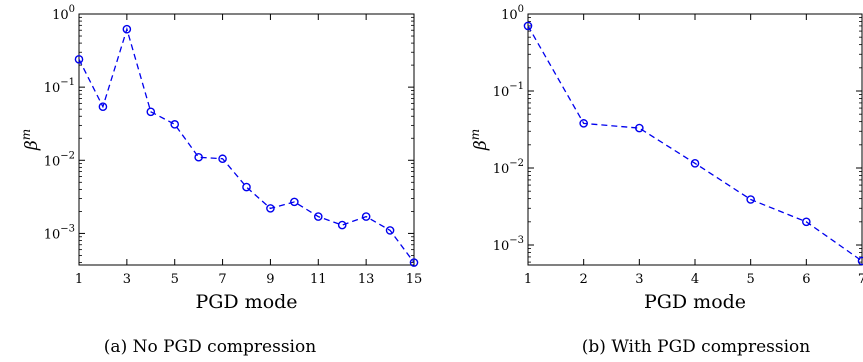 The width and height of the screenshot is (863, 362). Describe the element at coordinates (210, 347) in the screenshot. I see `caption-a: (a) No PGD compression` at that location.